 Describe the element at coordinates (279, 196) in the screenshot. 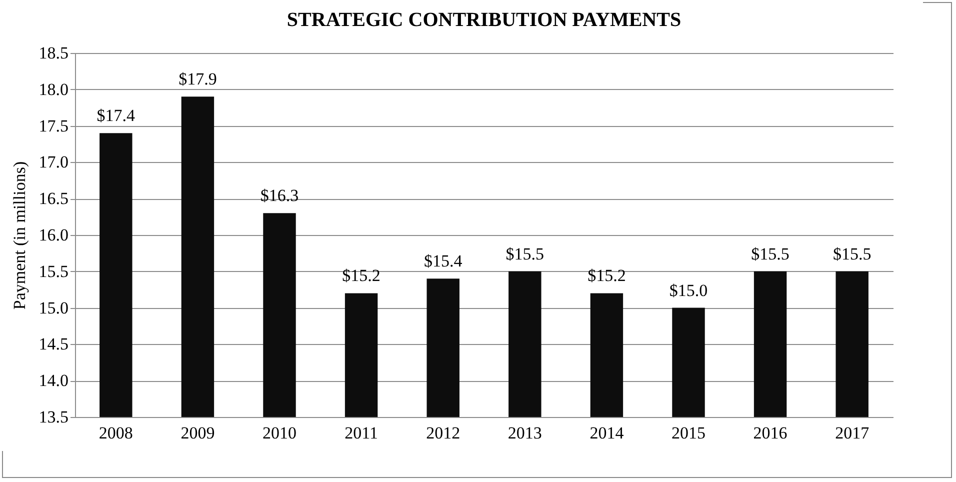

I see `data-label: $16.3` at that location.